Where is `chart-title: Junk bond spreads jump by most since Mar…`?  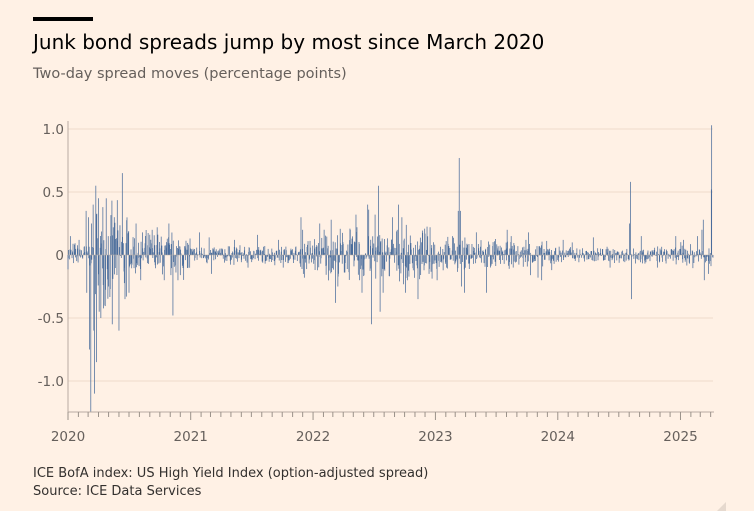
chart-title: Junk bond spreads jump by most since Mar… is located at coordinates (289, 42).